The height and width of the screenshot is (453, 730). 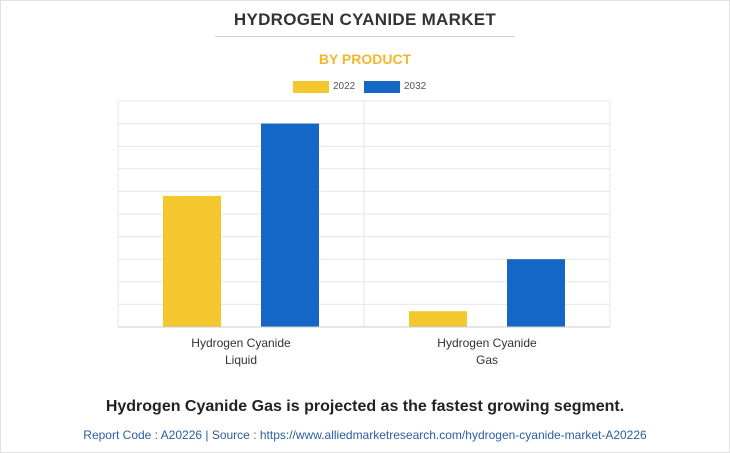 I want to click on bar-2022-liquid, so click(x=192, y=261).